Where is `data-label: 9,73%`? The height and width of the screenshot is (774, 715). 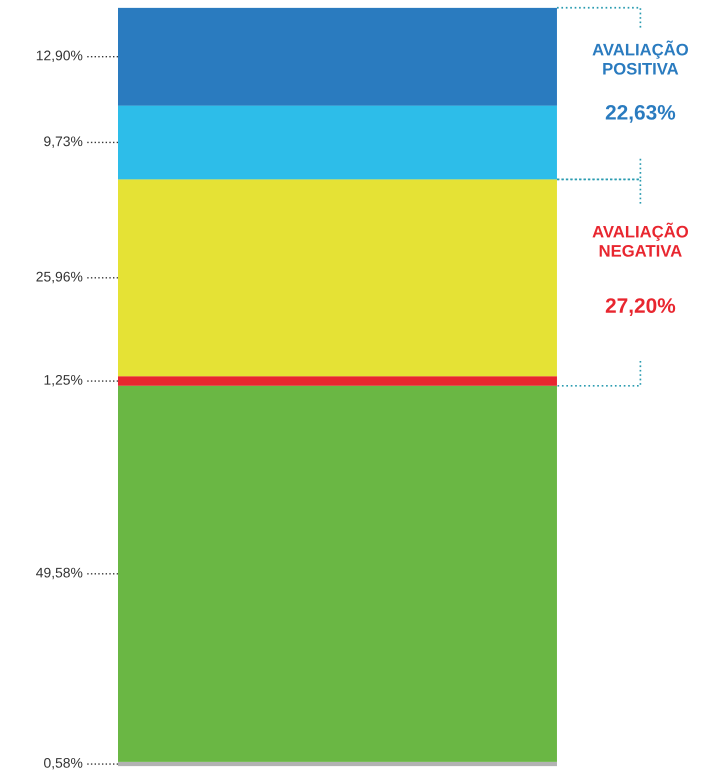 data-label: 9,73% is located at coordinates (63, 142).